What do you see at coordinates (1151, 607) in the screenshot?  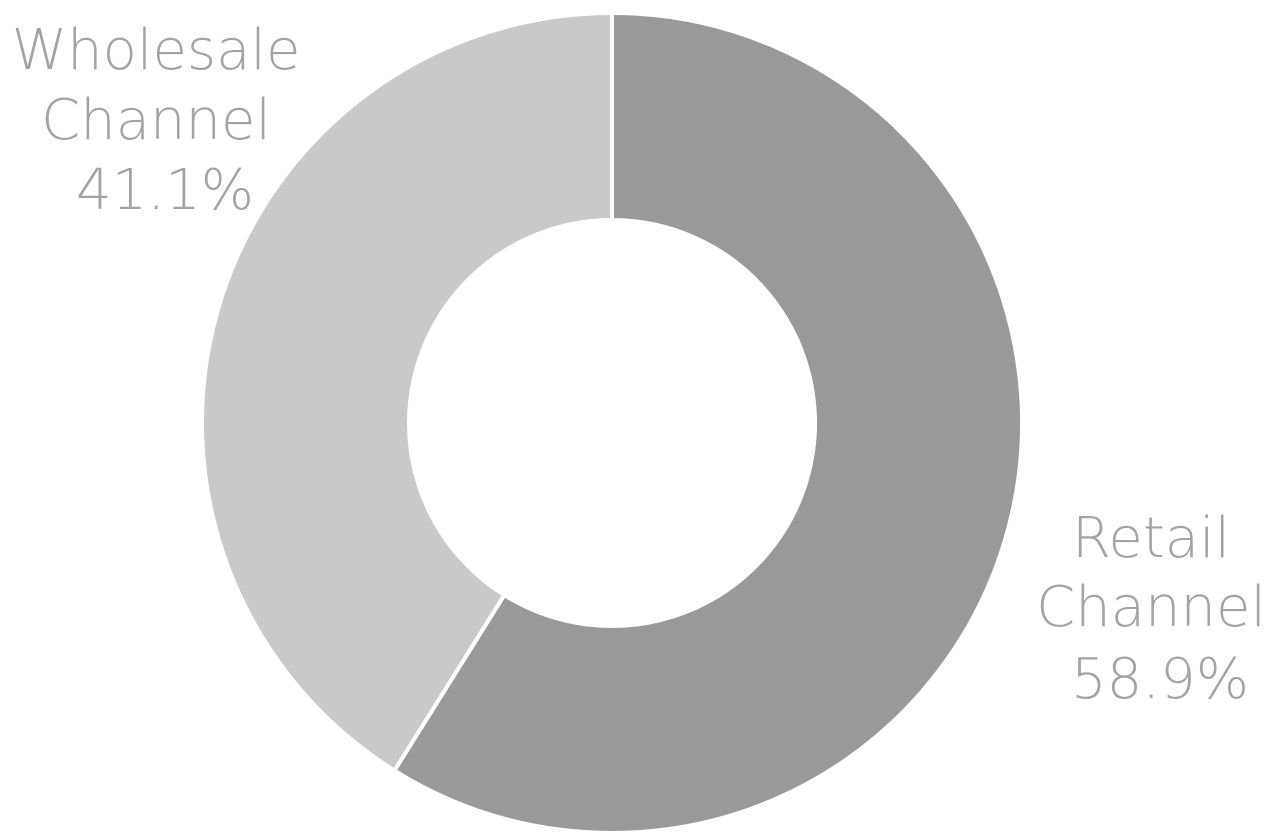 I see `slice-label-retail-line2: Channel` at bounding box center [1151, 607].